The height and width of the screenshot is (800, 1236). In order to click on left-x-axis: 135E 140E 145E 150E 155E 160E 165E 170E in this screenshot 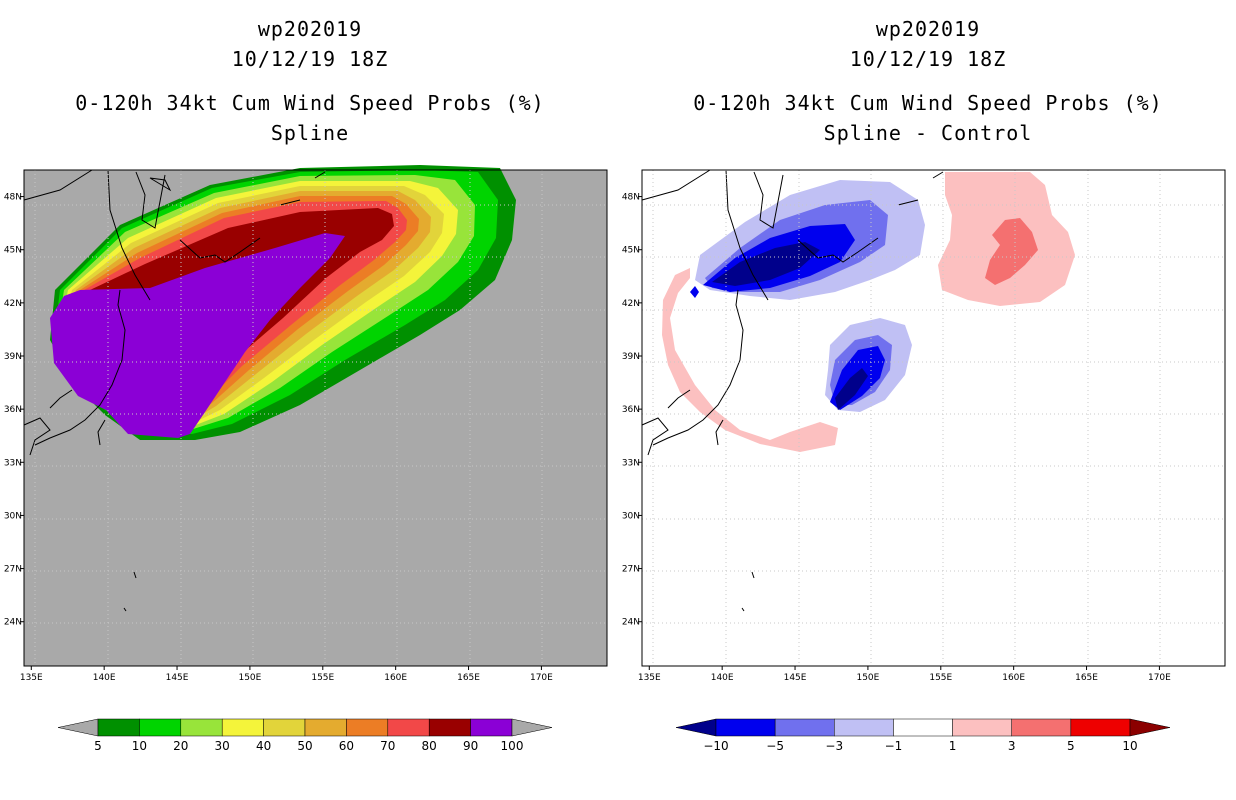, I will do `click(286, 674)`.